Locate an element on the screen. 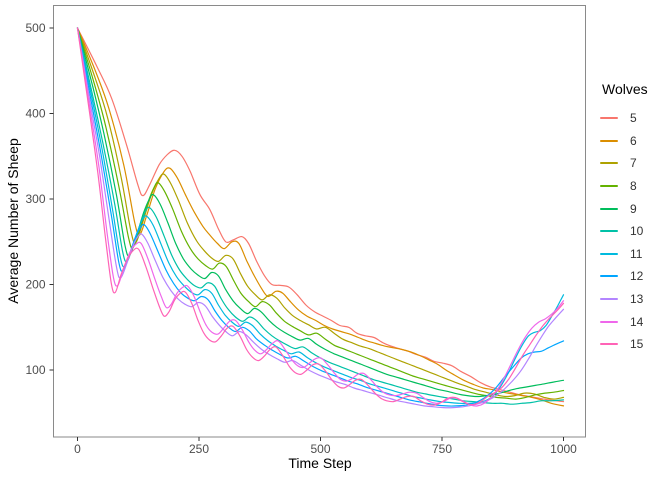 This screenshot has width=672, height=480. legend-item: 5 is located at coordinates (624, 118).